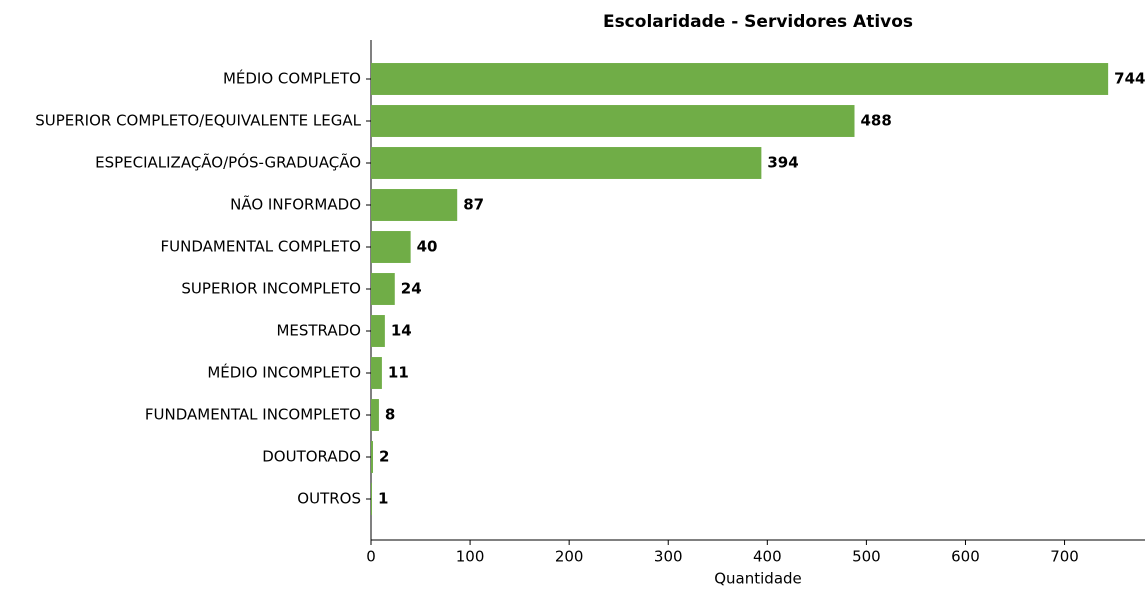 The width and height of the screenshot is (1147, 592). I want to click on data-label: 11, so click(398, 373).